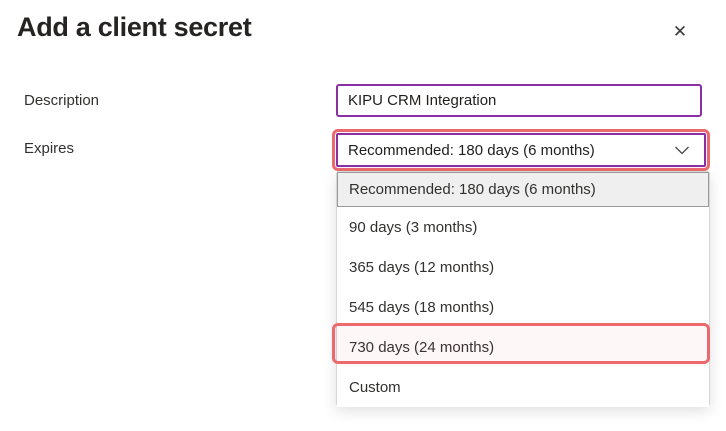  Describe the element at coordinates (523, 189) in the screenshot. I see `option-recommended-180-days: Recommended: 180 days (6 months)` at that location.